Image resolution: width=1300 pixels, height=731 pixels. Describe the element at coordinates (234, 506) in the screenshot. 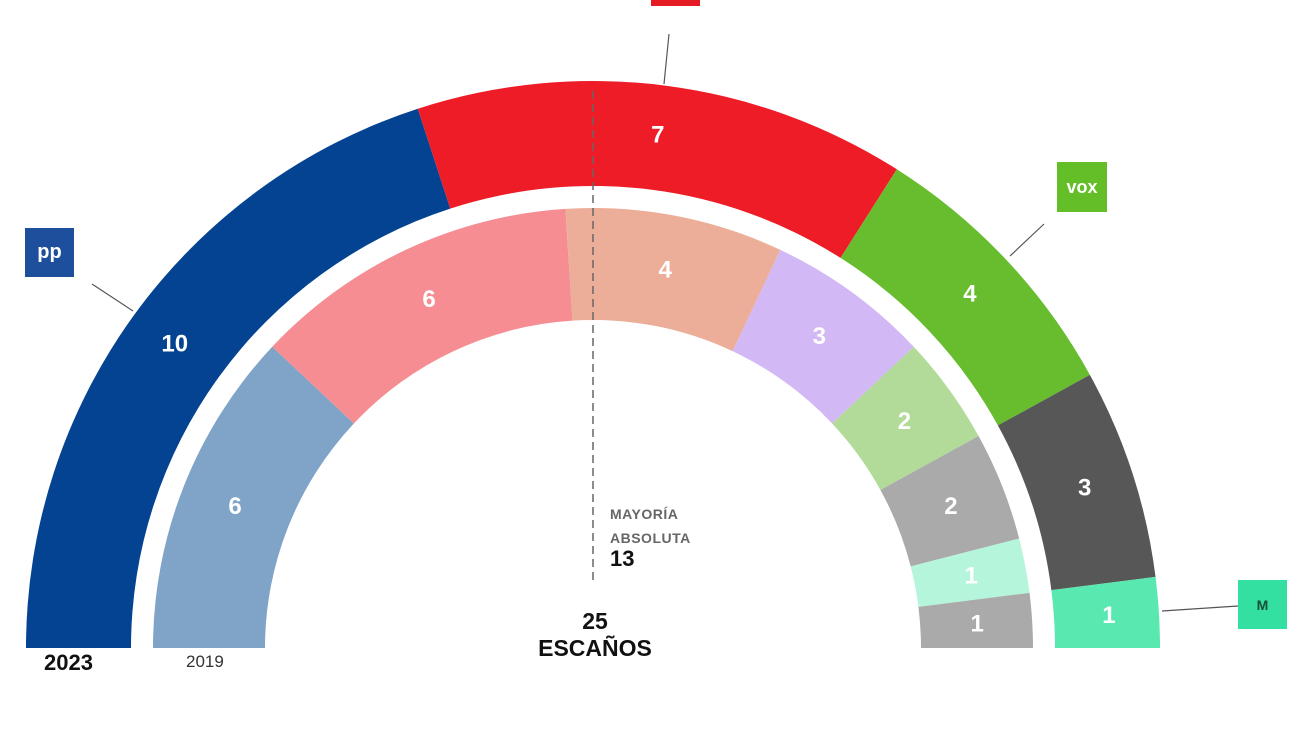

I see `seat-label-2019-1: 6` at that location.